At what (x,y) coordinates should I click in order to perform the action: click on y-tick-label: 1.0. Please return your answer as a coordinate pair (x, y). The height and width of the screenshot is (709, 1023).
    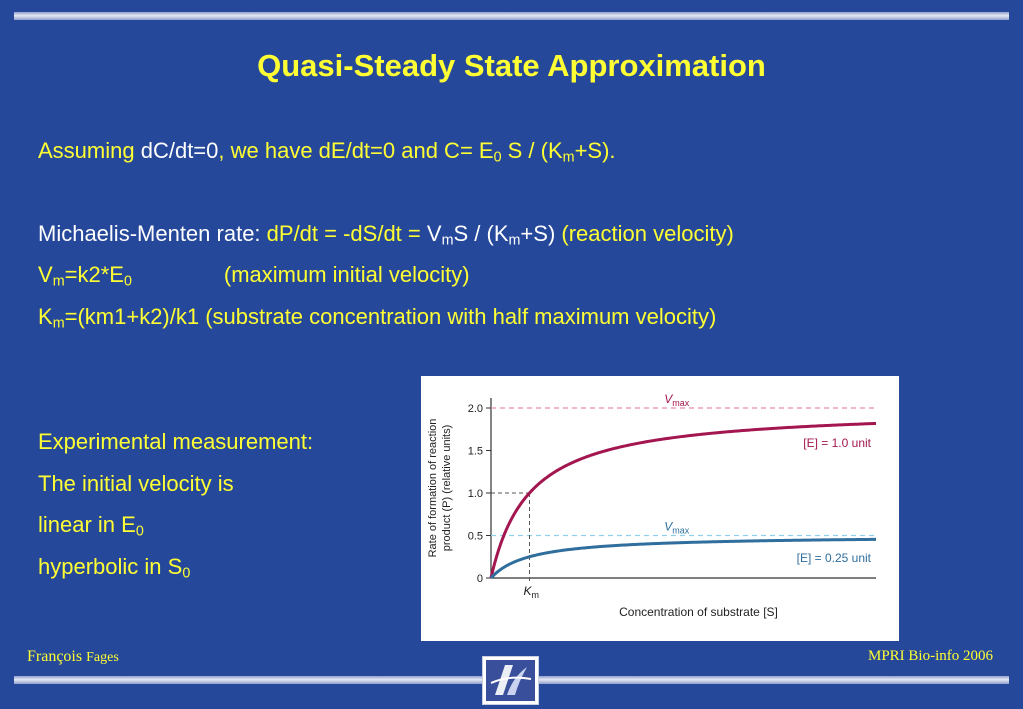
    Looking at the image, I should click on (475, 494).